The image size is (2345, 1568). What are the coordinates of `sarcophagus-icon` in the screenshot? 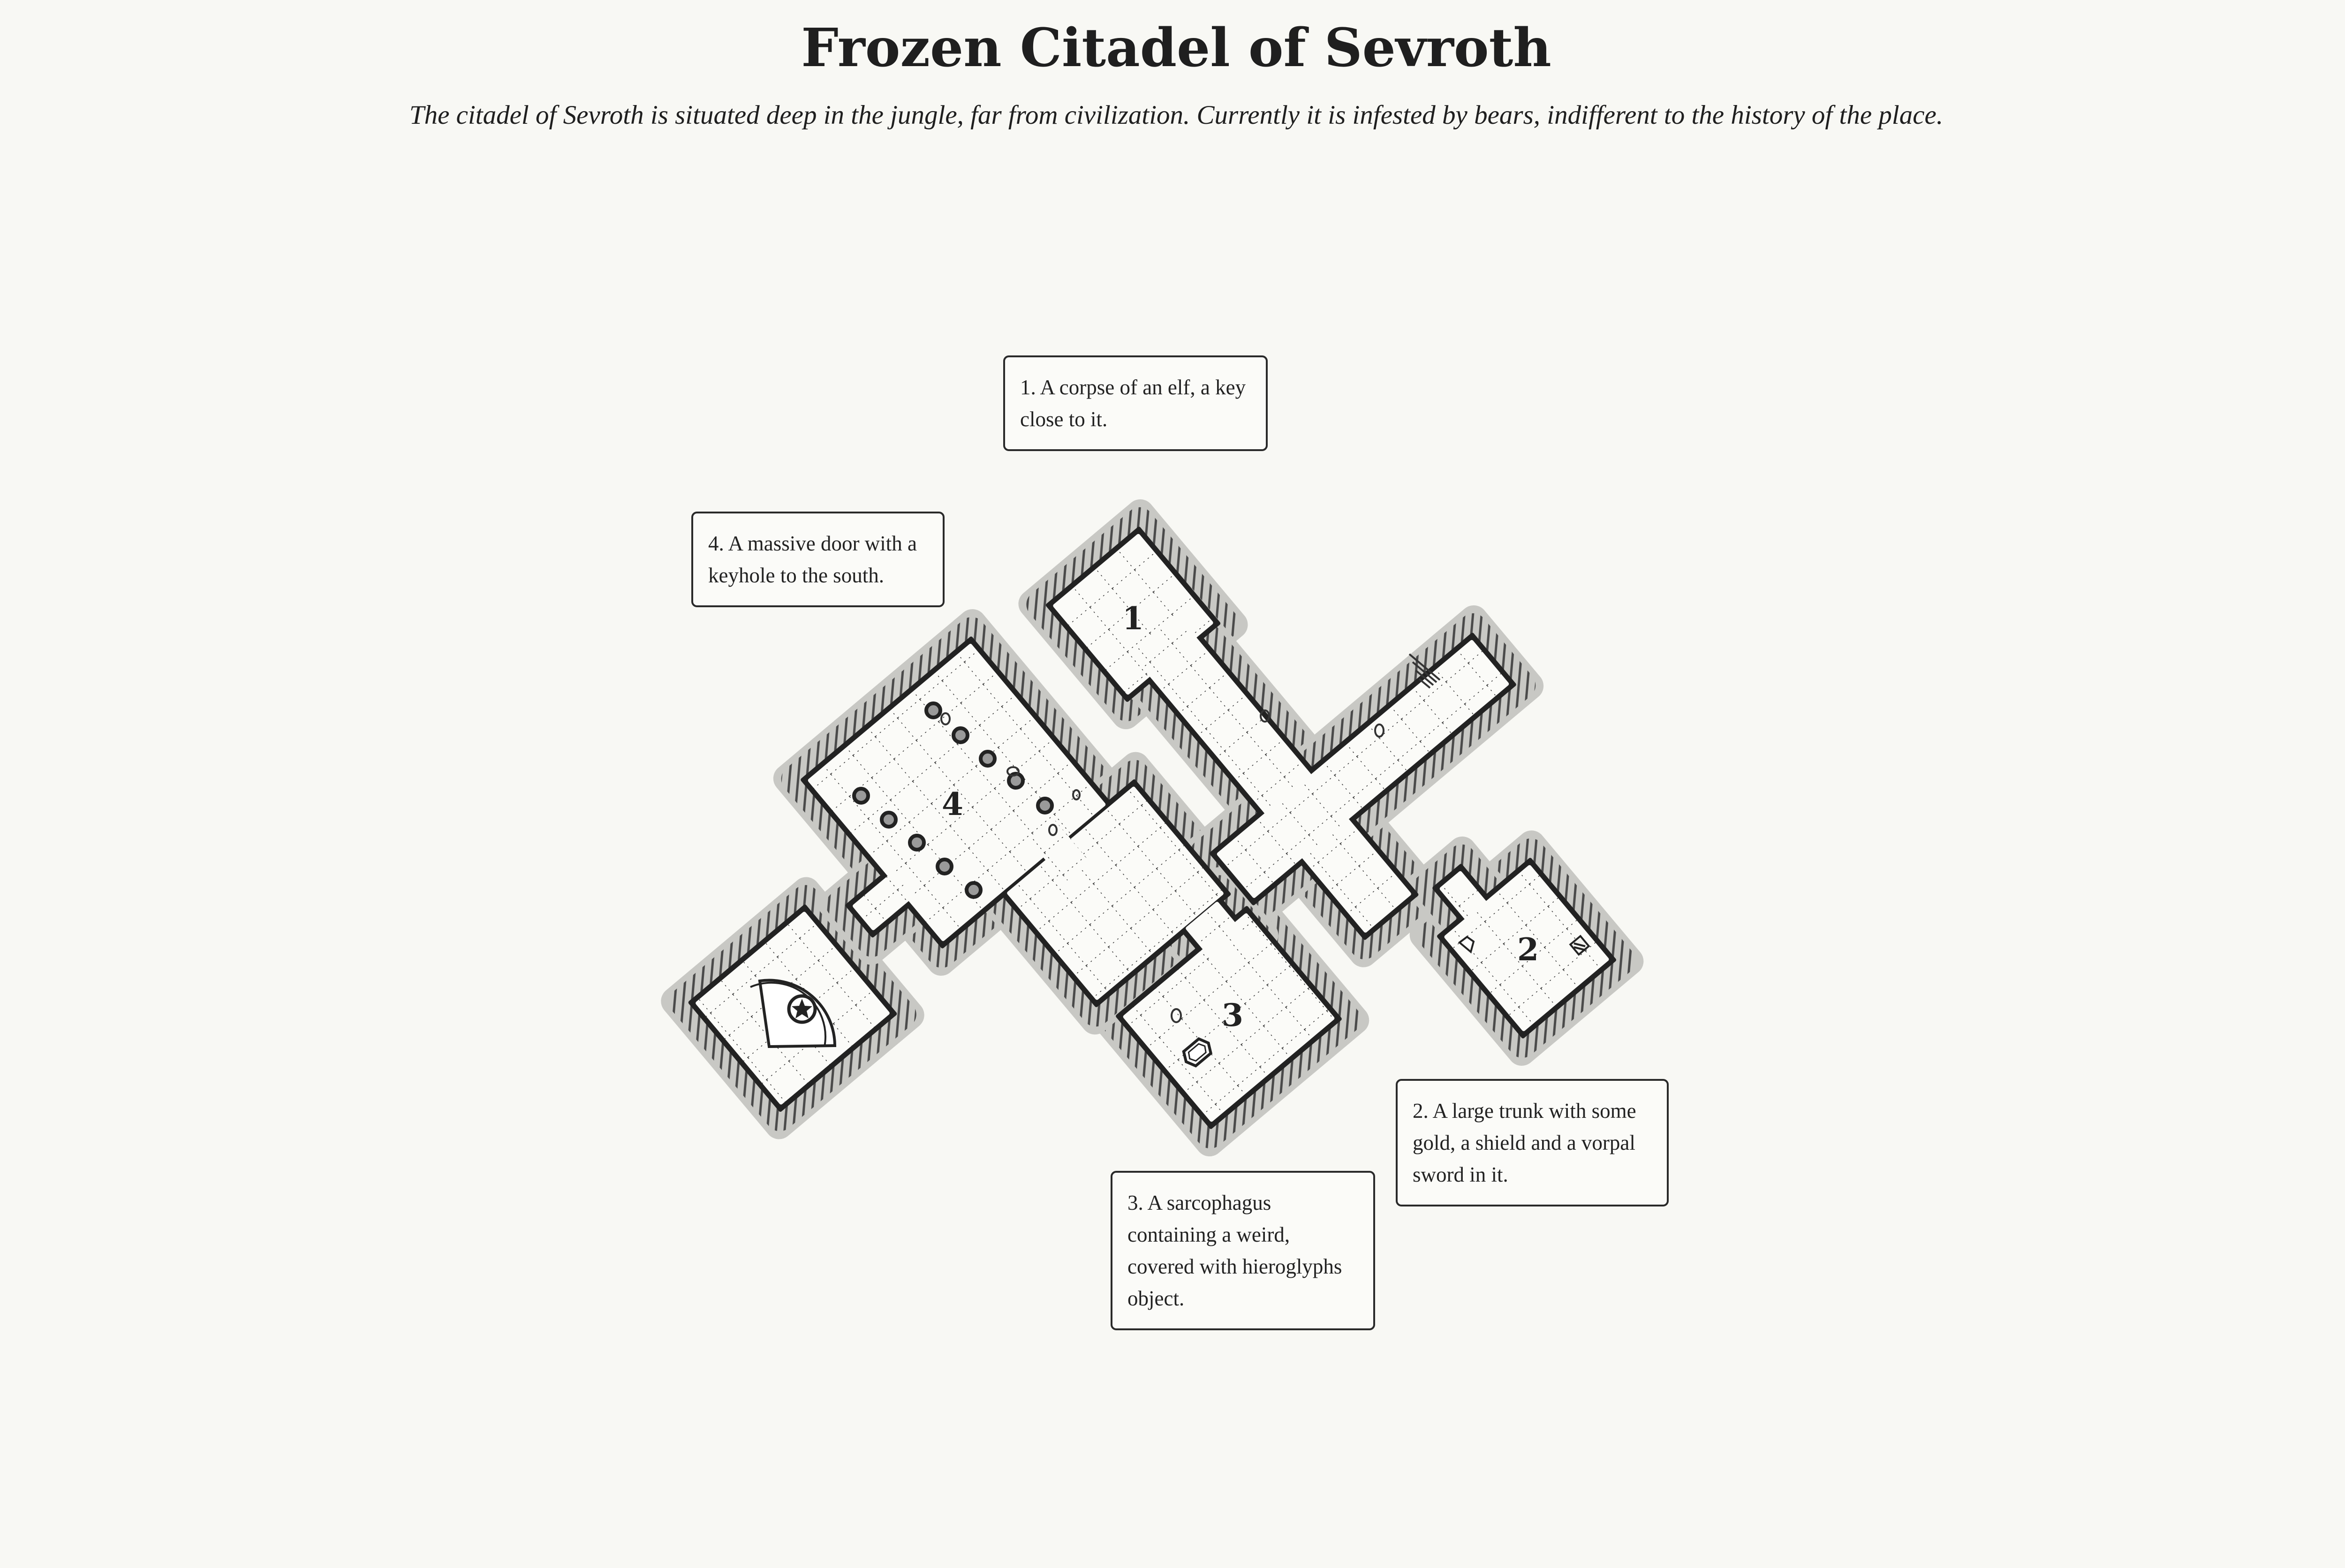 It's located at (1197, 1052).